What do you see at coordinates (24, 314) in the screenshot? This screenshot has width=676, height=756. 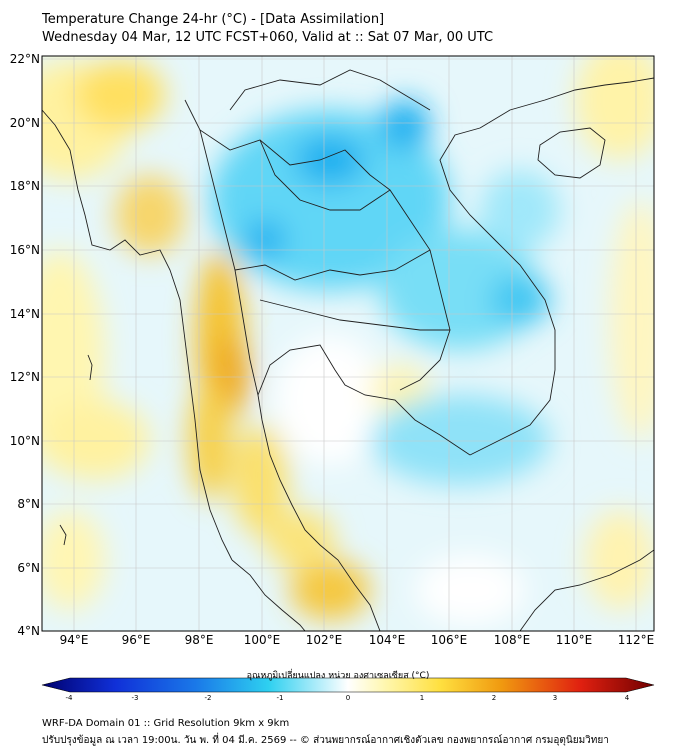 I see `lat-label: 14°N` at bounding box center [24, 314].